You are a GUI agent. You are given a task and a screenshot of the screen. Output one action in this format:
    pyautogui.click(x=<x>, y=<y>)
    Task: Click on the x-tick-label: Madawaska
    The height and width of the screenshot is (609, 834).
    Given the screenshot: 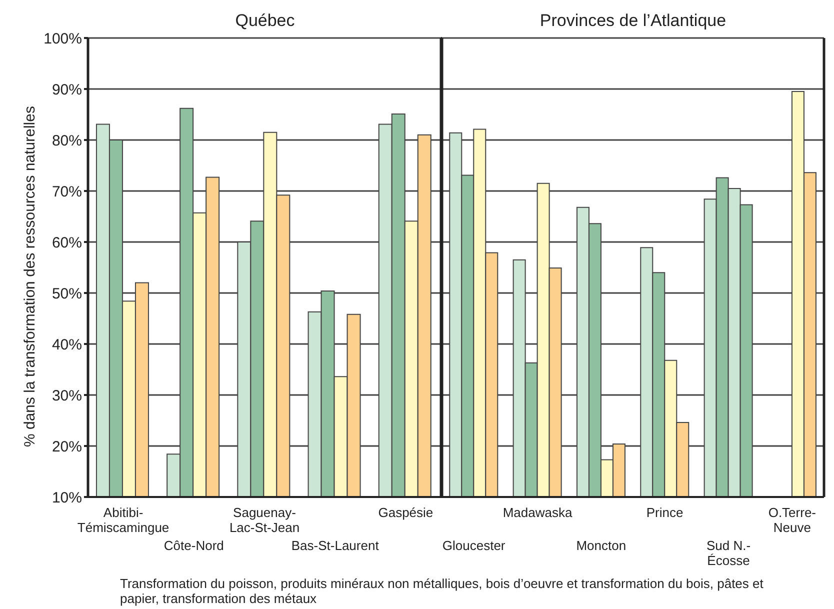 What is the action you would take?
    pyautogui.click(x=537, y=512)
    